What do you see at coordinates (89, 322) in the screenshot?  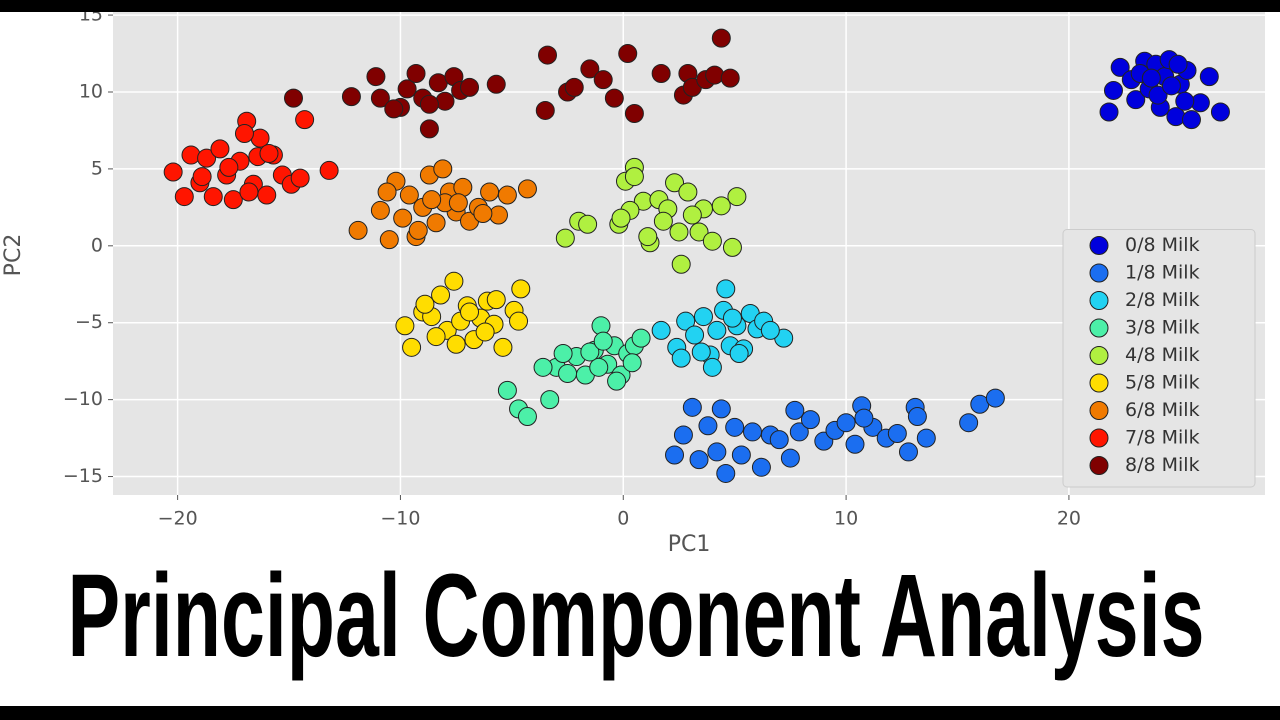 I see `y-tick-label: −5` at bounding box center [89, 322].